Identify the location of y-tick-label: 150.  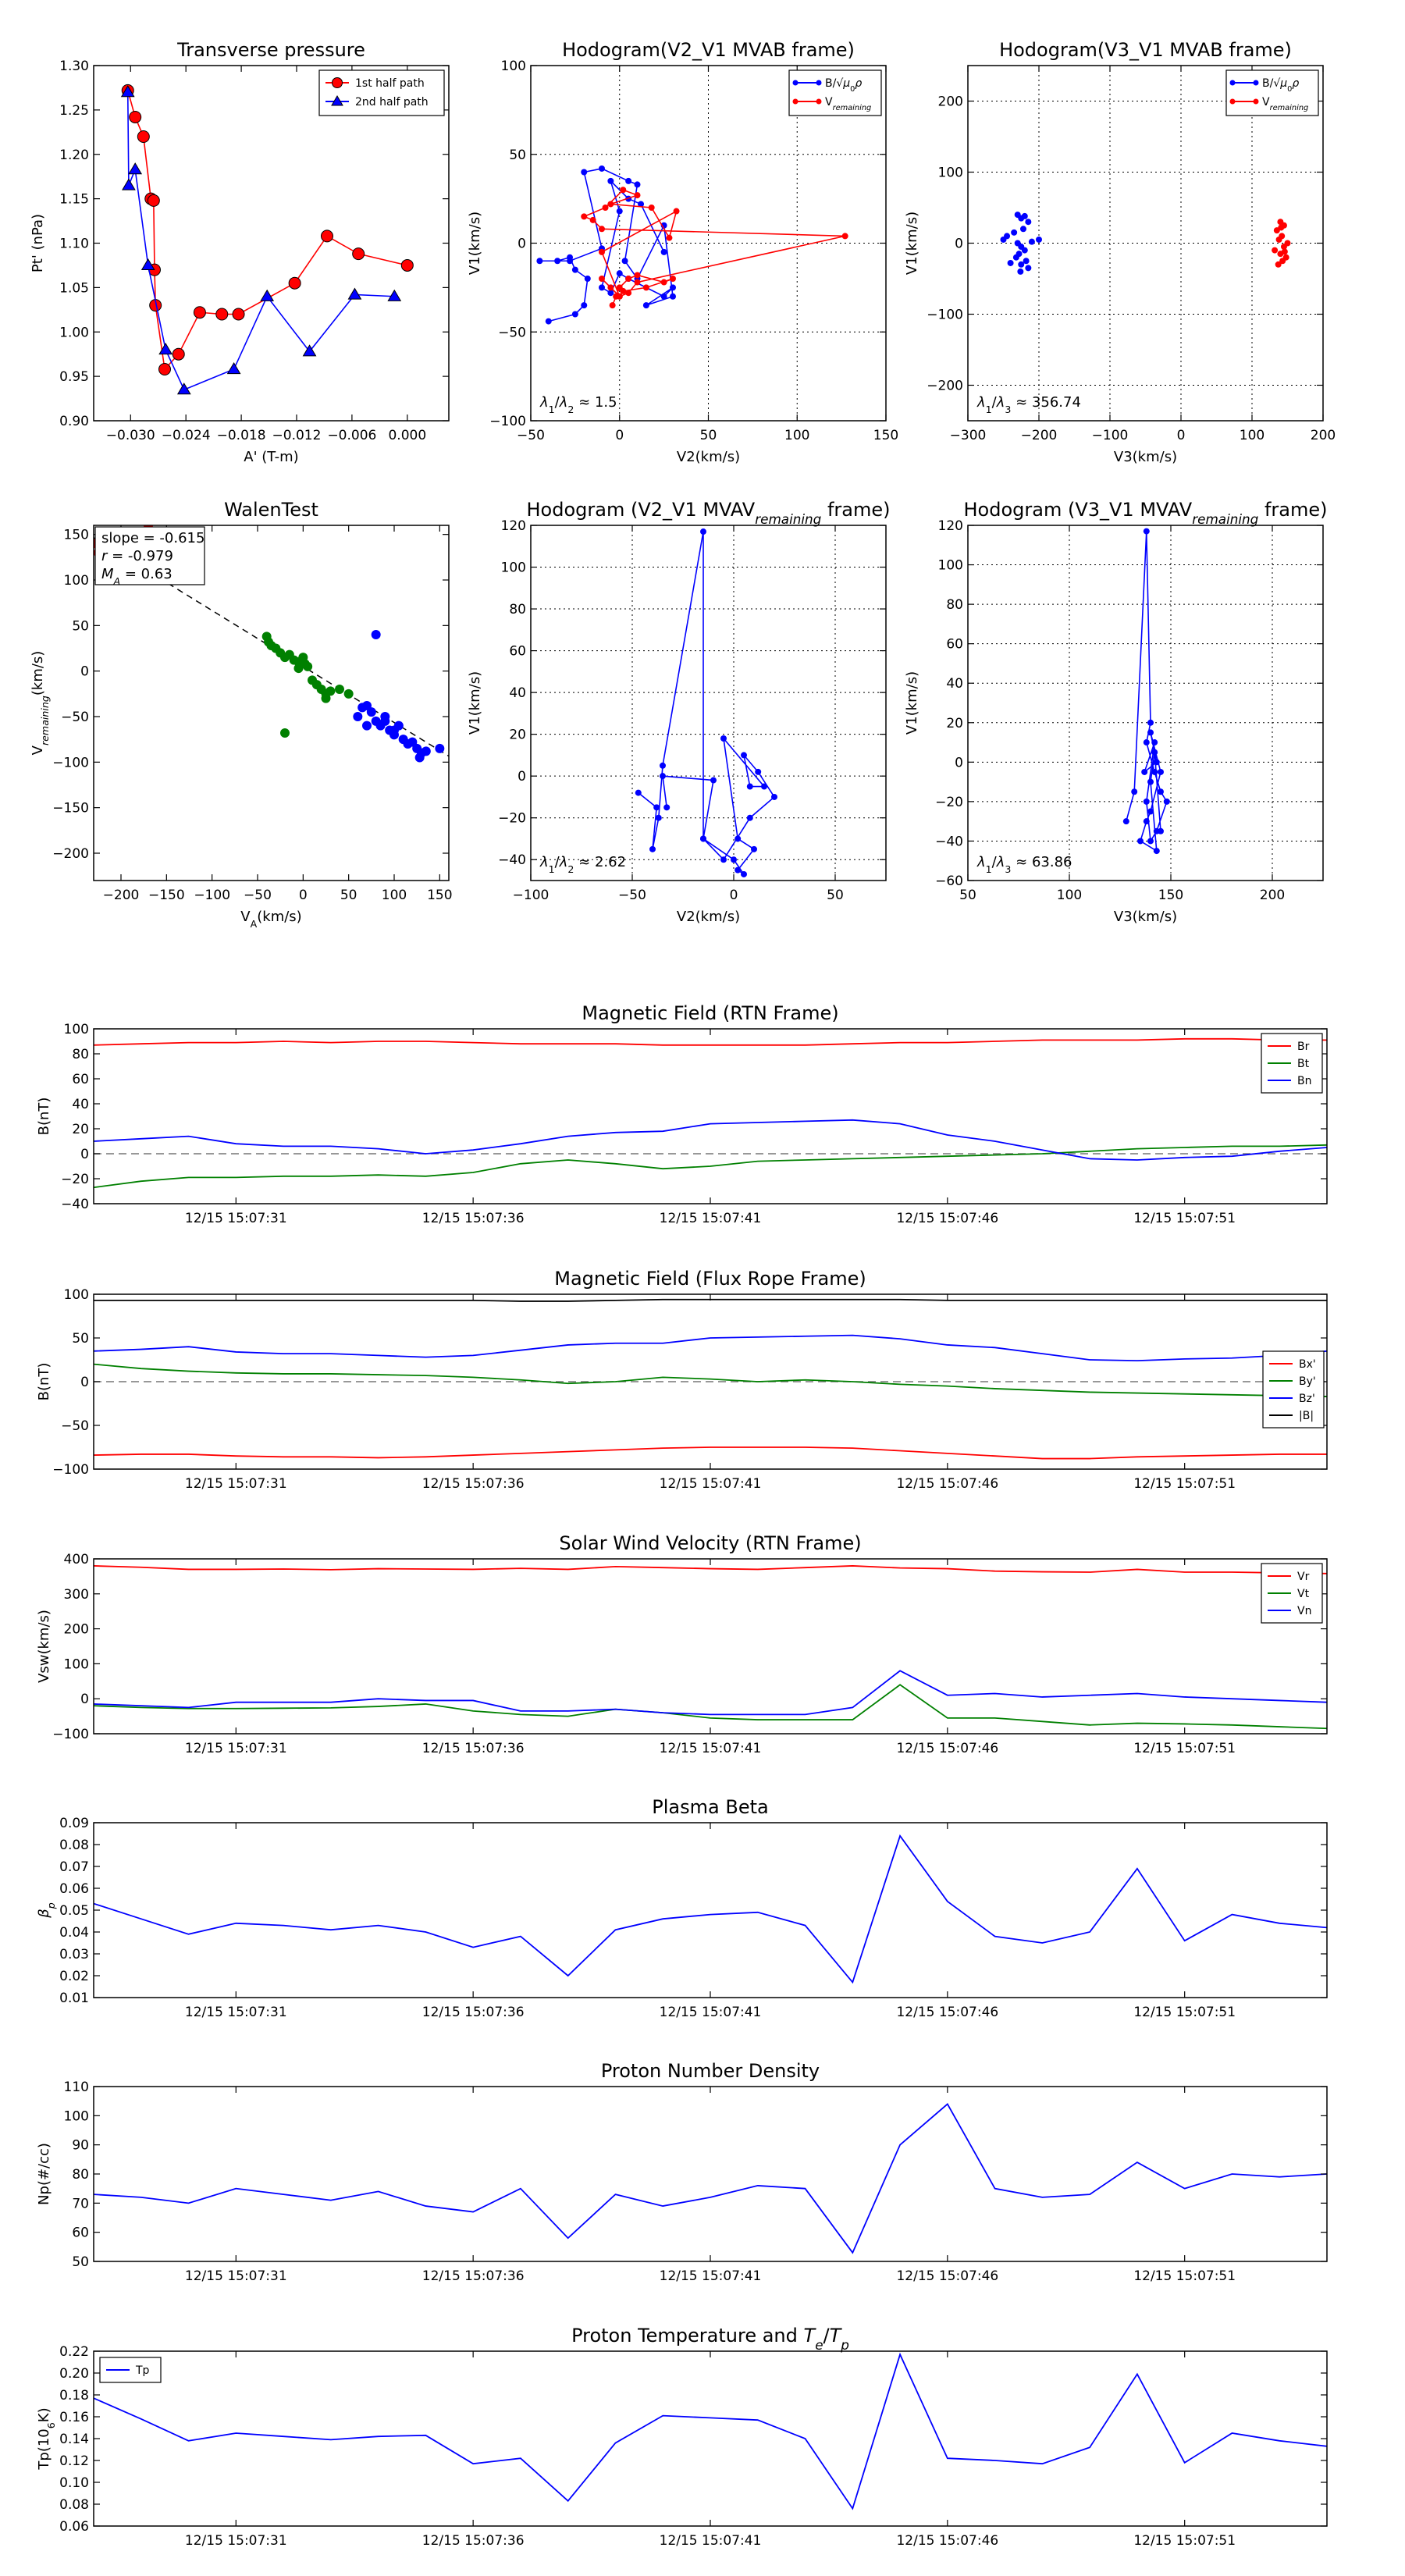
(76, 535).